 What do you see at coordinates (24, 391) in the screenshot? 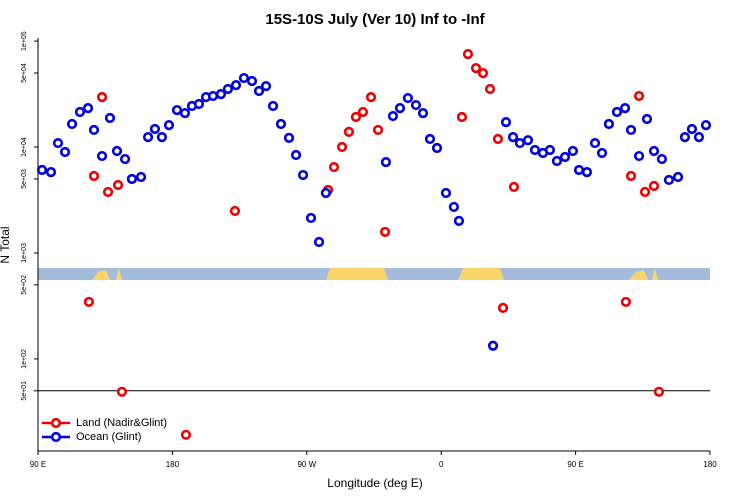
I see `y-tick-label: 5e+01` at bounding box center [24, 391].